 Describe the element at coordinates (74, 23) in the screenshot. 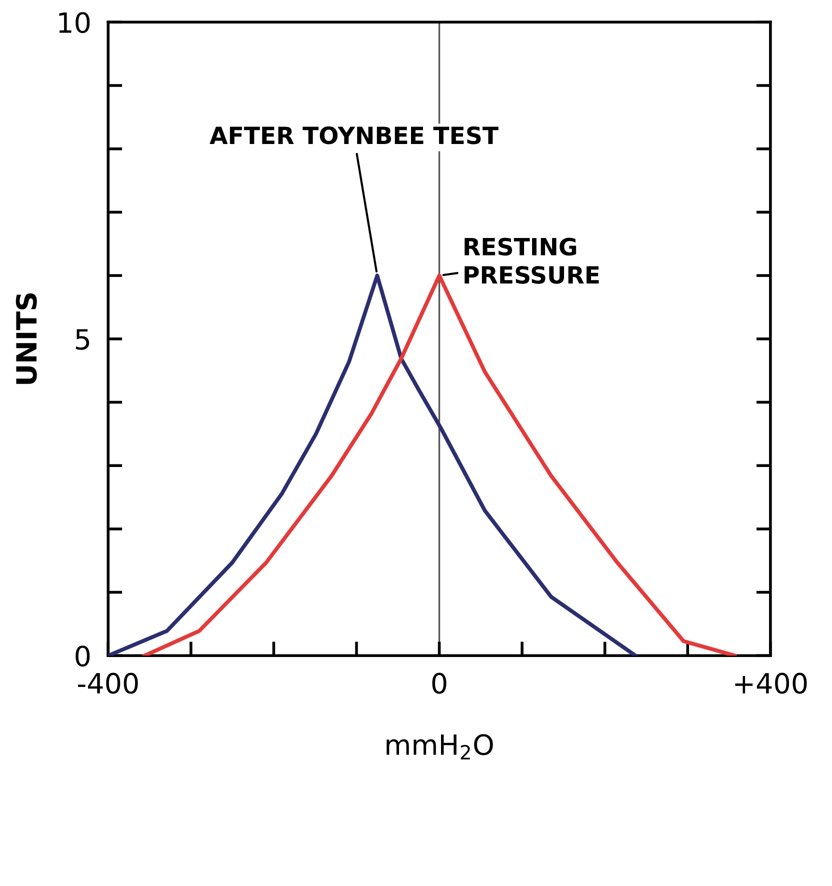

I see `y-tick-label: 10` at that location.